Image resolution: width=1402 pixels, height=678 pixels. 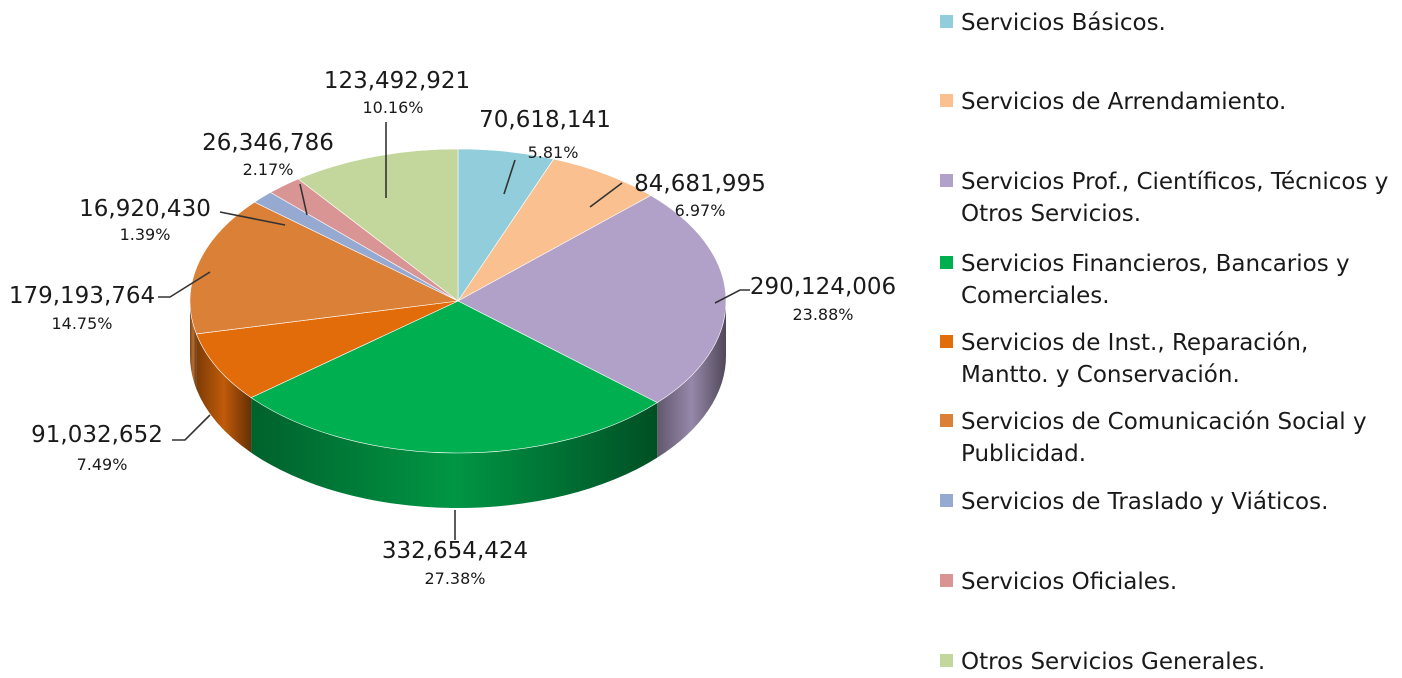 What do you see at coordinates (1063, 23) in the screenshot?
I see `legend-label: Servicios Básicos.` at bounding box center [1063, 23].